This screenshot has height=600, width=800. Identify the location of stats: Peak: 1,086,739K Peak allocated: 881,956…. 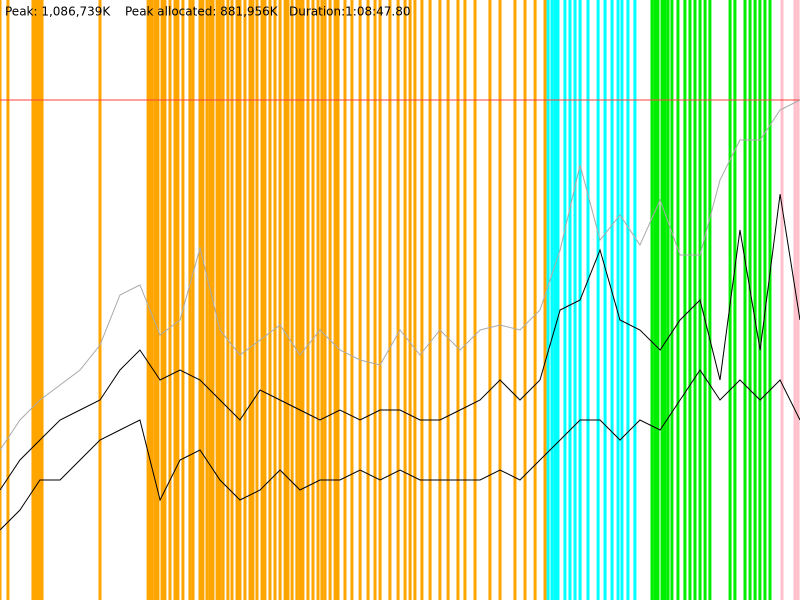
(208, 12).